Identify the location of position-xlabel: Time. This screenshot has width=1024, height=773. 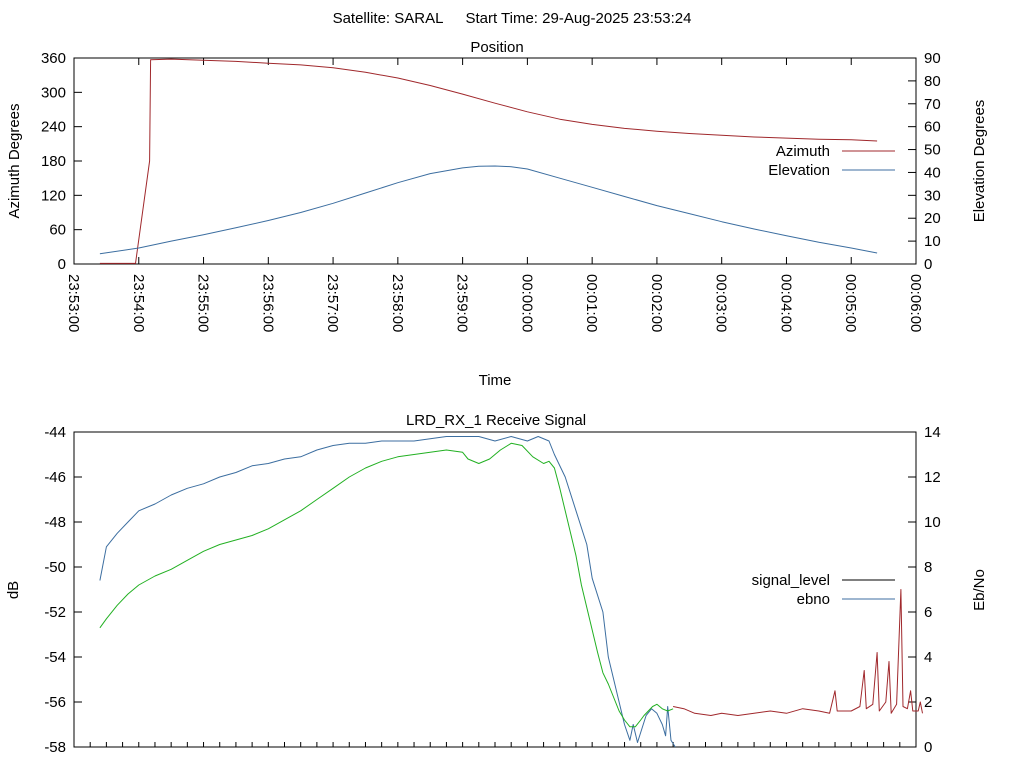
(495, 380).